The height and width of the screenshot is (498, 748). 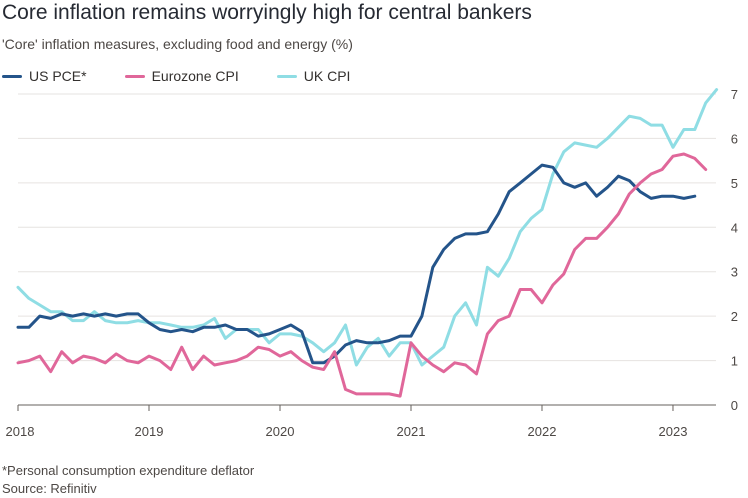 I want to click on legend-swatch-eurozone-cpi, so click(x=134, y=76).